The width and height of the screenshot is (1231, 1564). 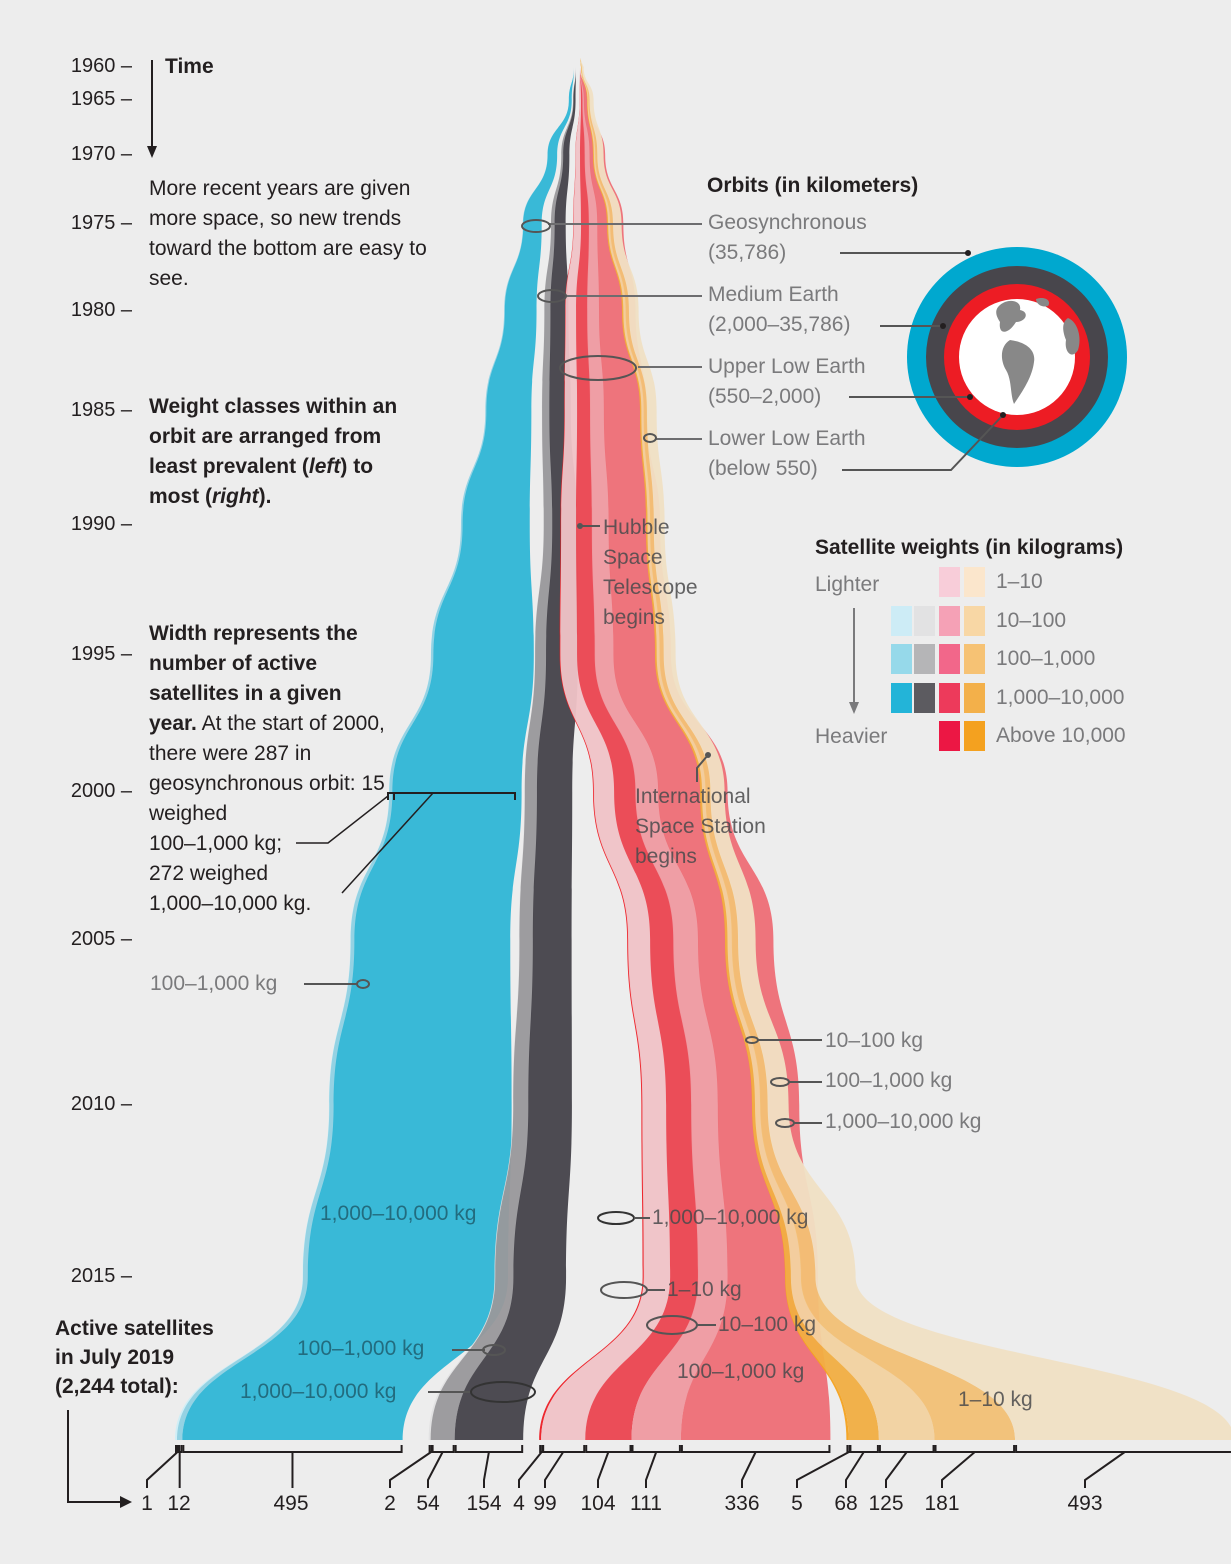 What do you see at coordinates (886, 1503) in the screenshot?
I see `count-label: 125` at bounding box center [886, 1503].